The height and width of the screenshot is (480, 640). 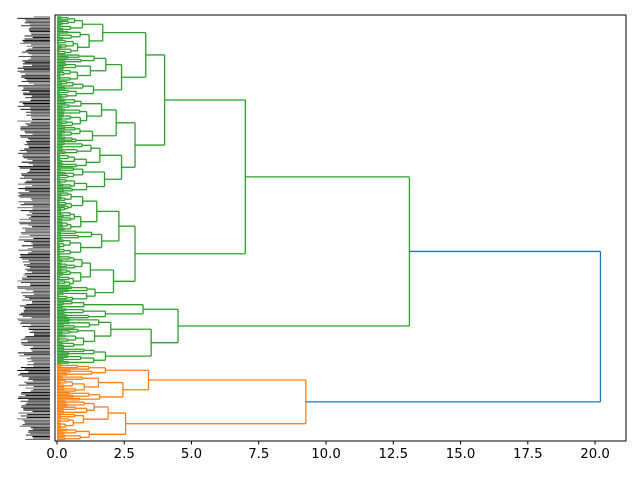 What do you see at coordinates (595, 454) in the screenshot?
I see `x-tick-label: 20.0` at bounding box center [595, 454].